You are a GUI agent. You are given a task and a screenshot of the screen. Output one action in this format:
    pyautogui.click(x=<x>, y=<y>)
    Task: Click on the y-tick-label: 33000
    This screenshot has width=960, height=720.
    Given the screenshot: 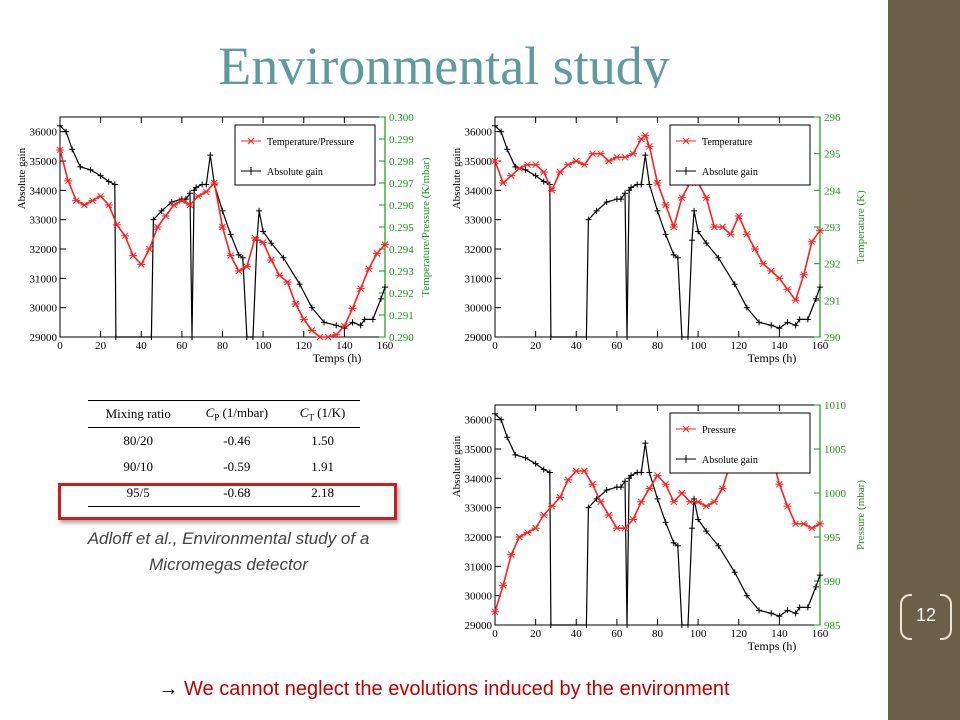 What is the action you would take?
    pyautogui.click(x=44, y=221)
    